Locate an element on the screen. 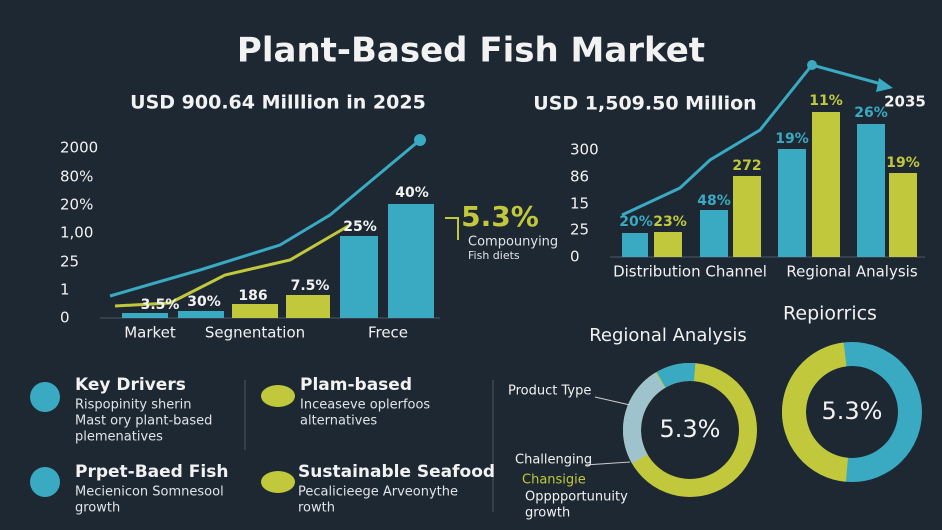 This screenshot has width=942, height=530. donut-label: Opppportunuity is located at coordinates (576, 497).